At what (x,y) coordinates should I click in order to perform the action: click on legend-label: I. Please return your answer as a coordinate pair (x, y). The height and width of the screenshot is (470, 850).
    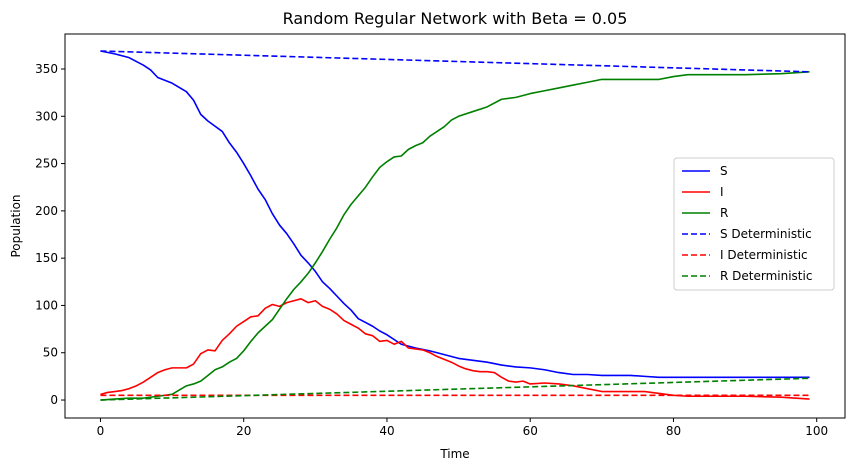
    Looking at the image, I should click on (722, 192).